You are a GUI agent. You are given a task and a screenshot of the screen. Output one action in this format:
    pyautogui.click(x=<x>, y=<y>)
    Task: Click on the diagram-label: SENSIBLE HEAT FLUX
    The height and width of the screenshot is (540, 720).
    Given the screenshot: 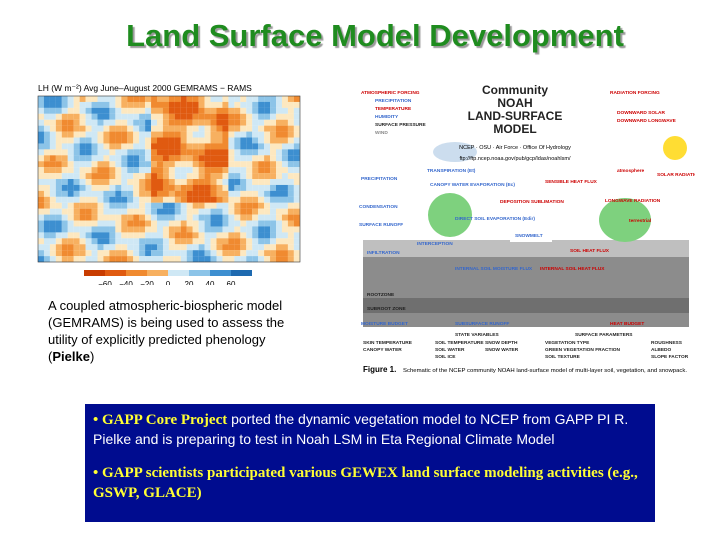 What is the action you would take?
    pyautogui.click(x=571, y=182)
    